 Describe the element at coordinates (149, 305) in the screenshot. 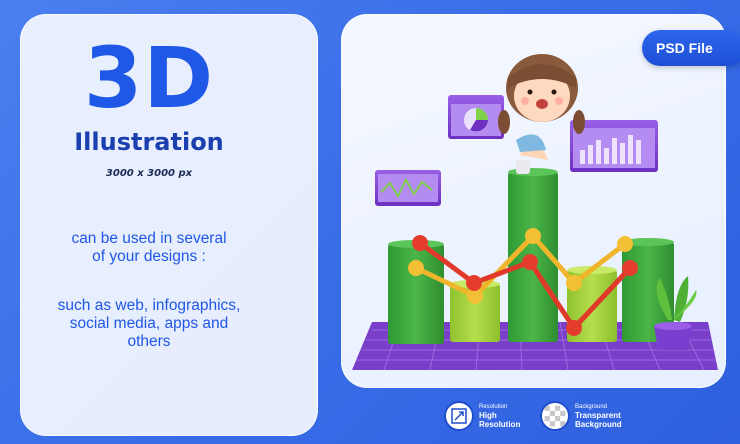

I see `usage-line: such as web, infographics,` at that location.